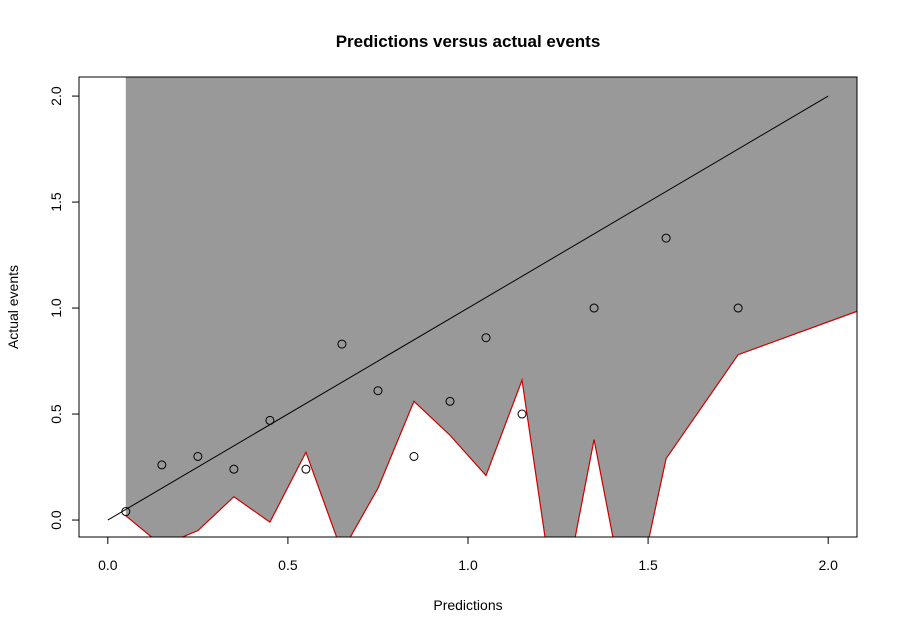  Describe the element at coordinates (56, 202) in the screenshot. I see `y-tick-label: 1.5` at that location.